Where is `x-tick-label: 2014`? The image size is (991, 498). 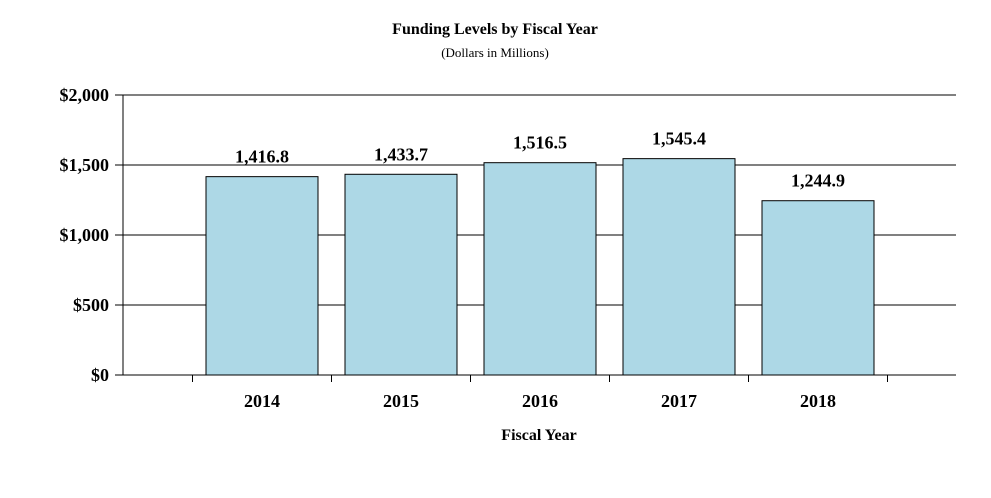
x-tick-label: 2014 is located at coordinates (262, 401).